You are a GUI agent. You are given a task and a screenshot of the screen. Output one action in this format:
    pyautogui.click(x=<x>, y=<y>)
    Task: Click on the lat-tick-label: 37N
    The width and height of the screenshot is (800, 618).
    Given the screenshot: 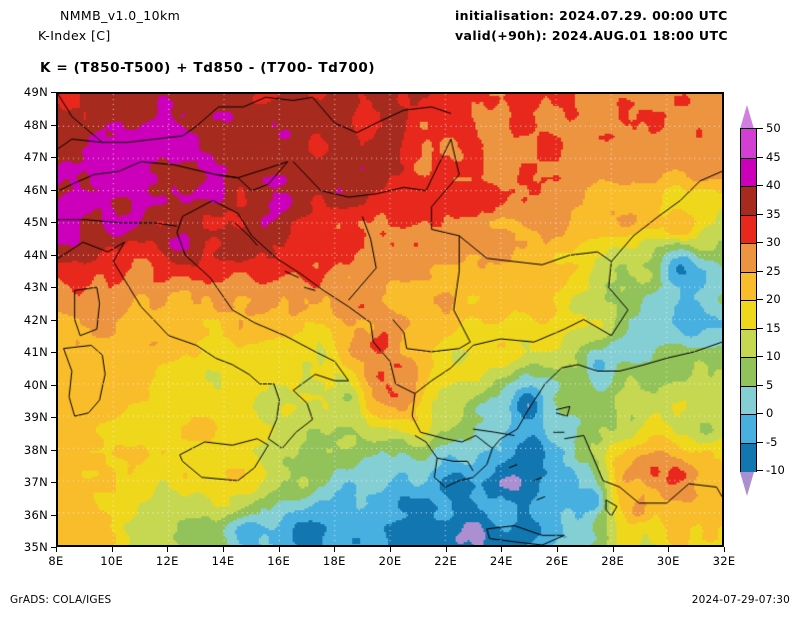 What is the action you would take?
    pyautogui.click(x=35, y=482)
    